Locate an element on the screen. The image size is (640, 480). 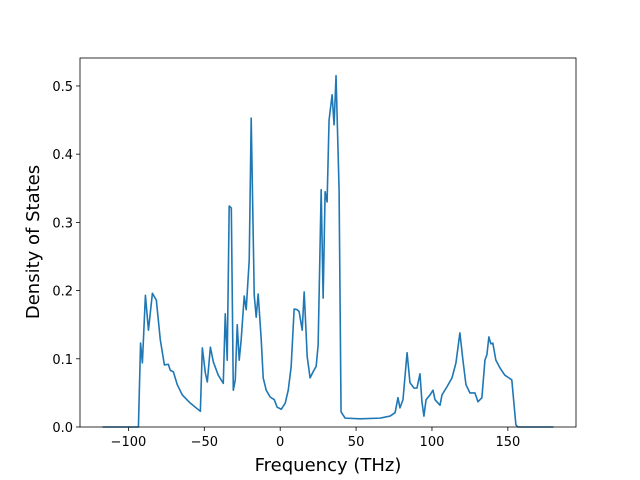
y-tick-label: 0.4 is located at coordinates (62, 155).